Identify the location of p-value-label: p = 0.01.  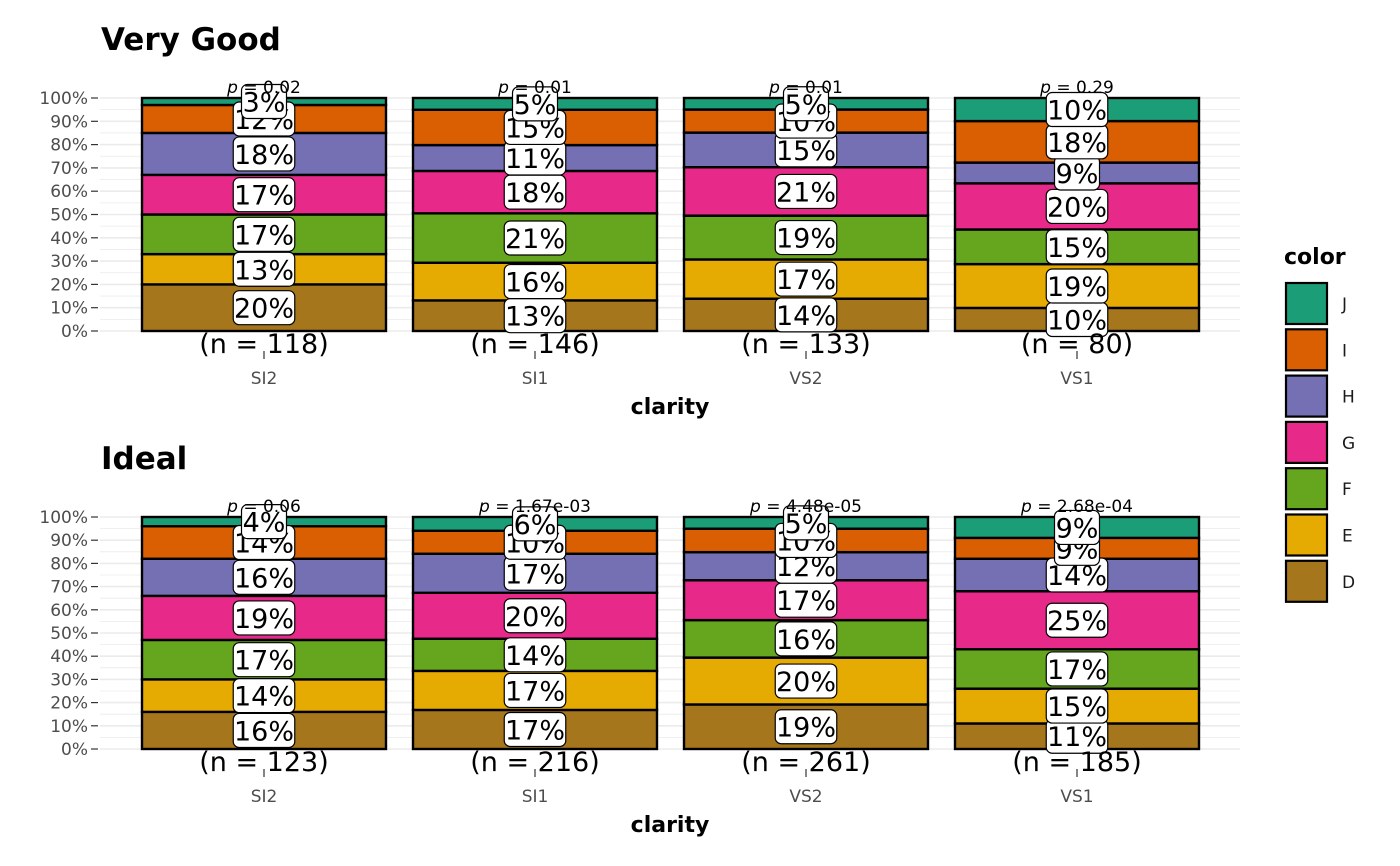
(534, 88).